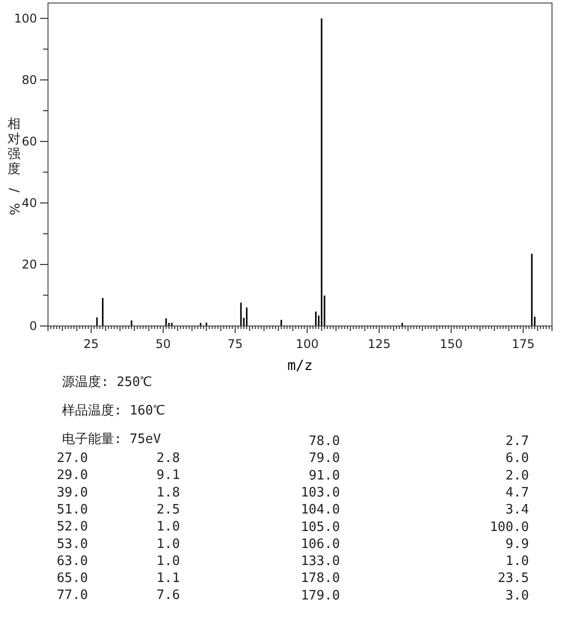 Image resolution: width=570 pixels, height=618 pixels. I want to click on text: 178.0, so click(320, 578).